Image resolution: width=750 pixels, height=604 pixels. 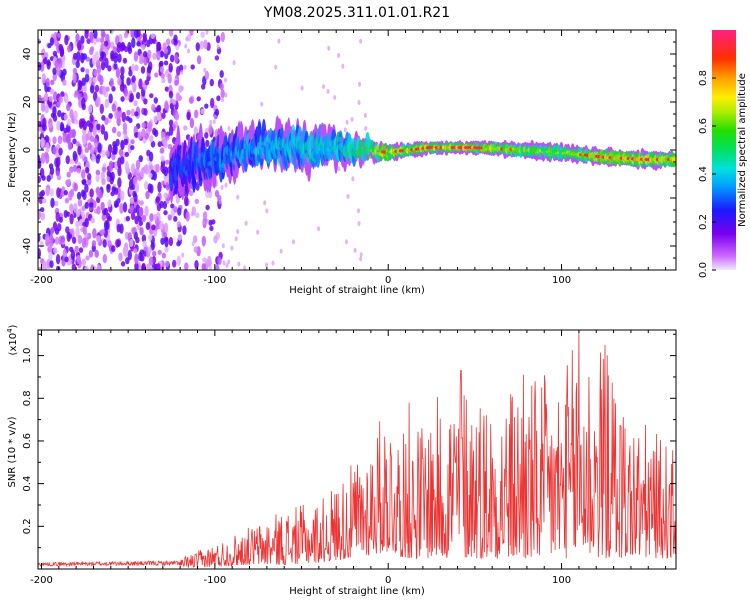 I want to click on snr-y-tick-label: 0.4, so click(x=27, y=484).